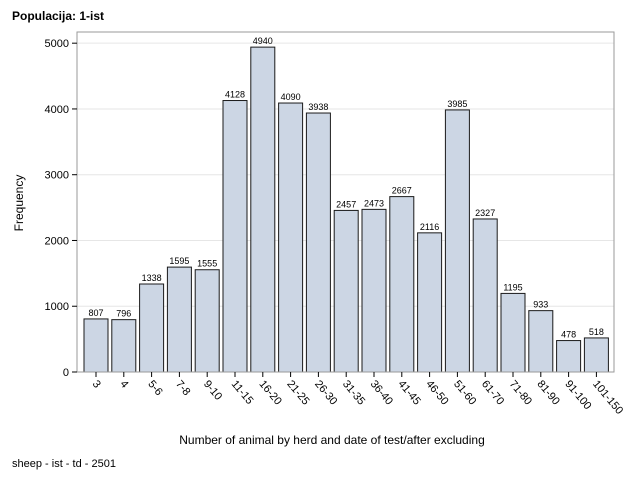  What do you see at coordinates (402, 191) in the screenshot?
I see `data-label: 2667` at bounding box center [402, 191].